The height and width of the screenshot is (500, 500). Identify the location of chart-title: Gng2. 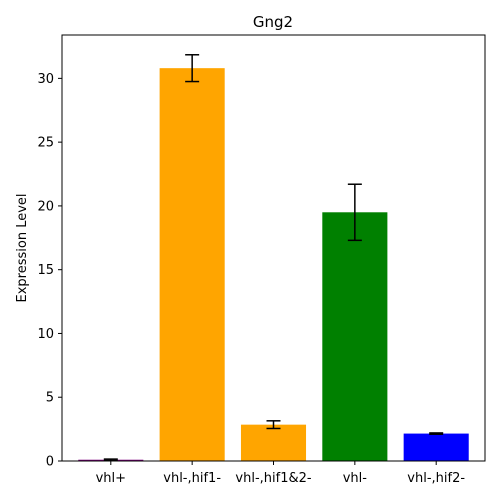
(273, 22).